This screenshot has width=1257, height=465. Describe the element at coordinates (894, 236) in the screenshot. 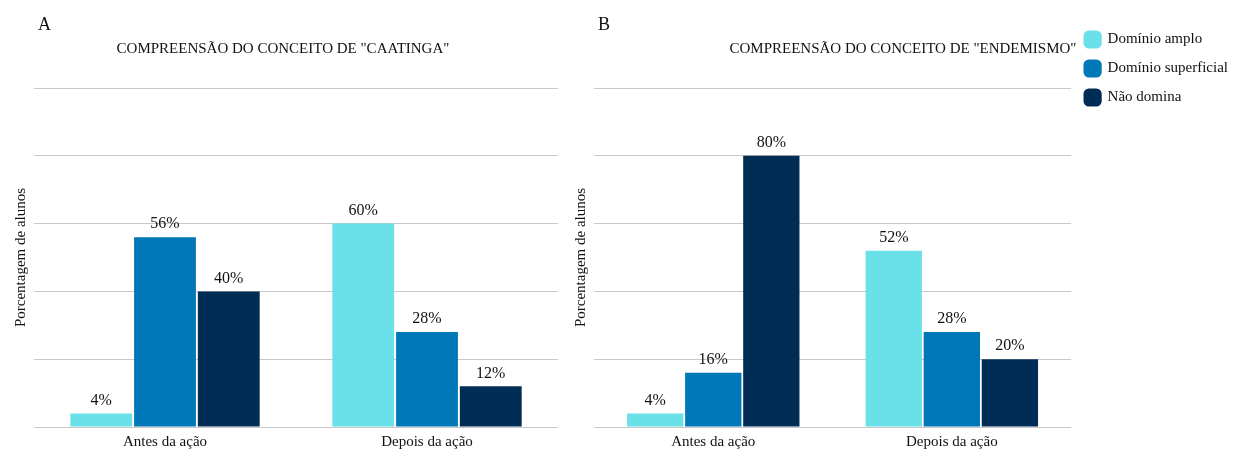

I see `data-label: 52%` at that location.